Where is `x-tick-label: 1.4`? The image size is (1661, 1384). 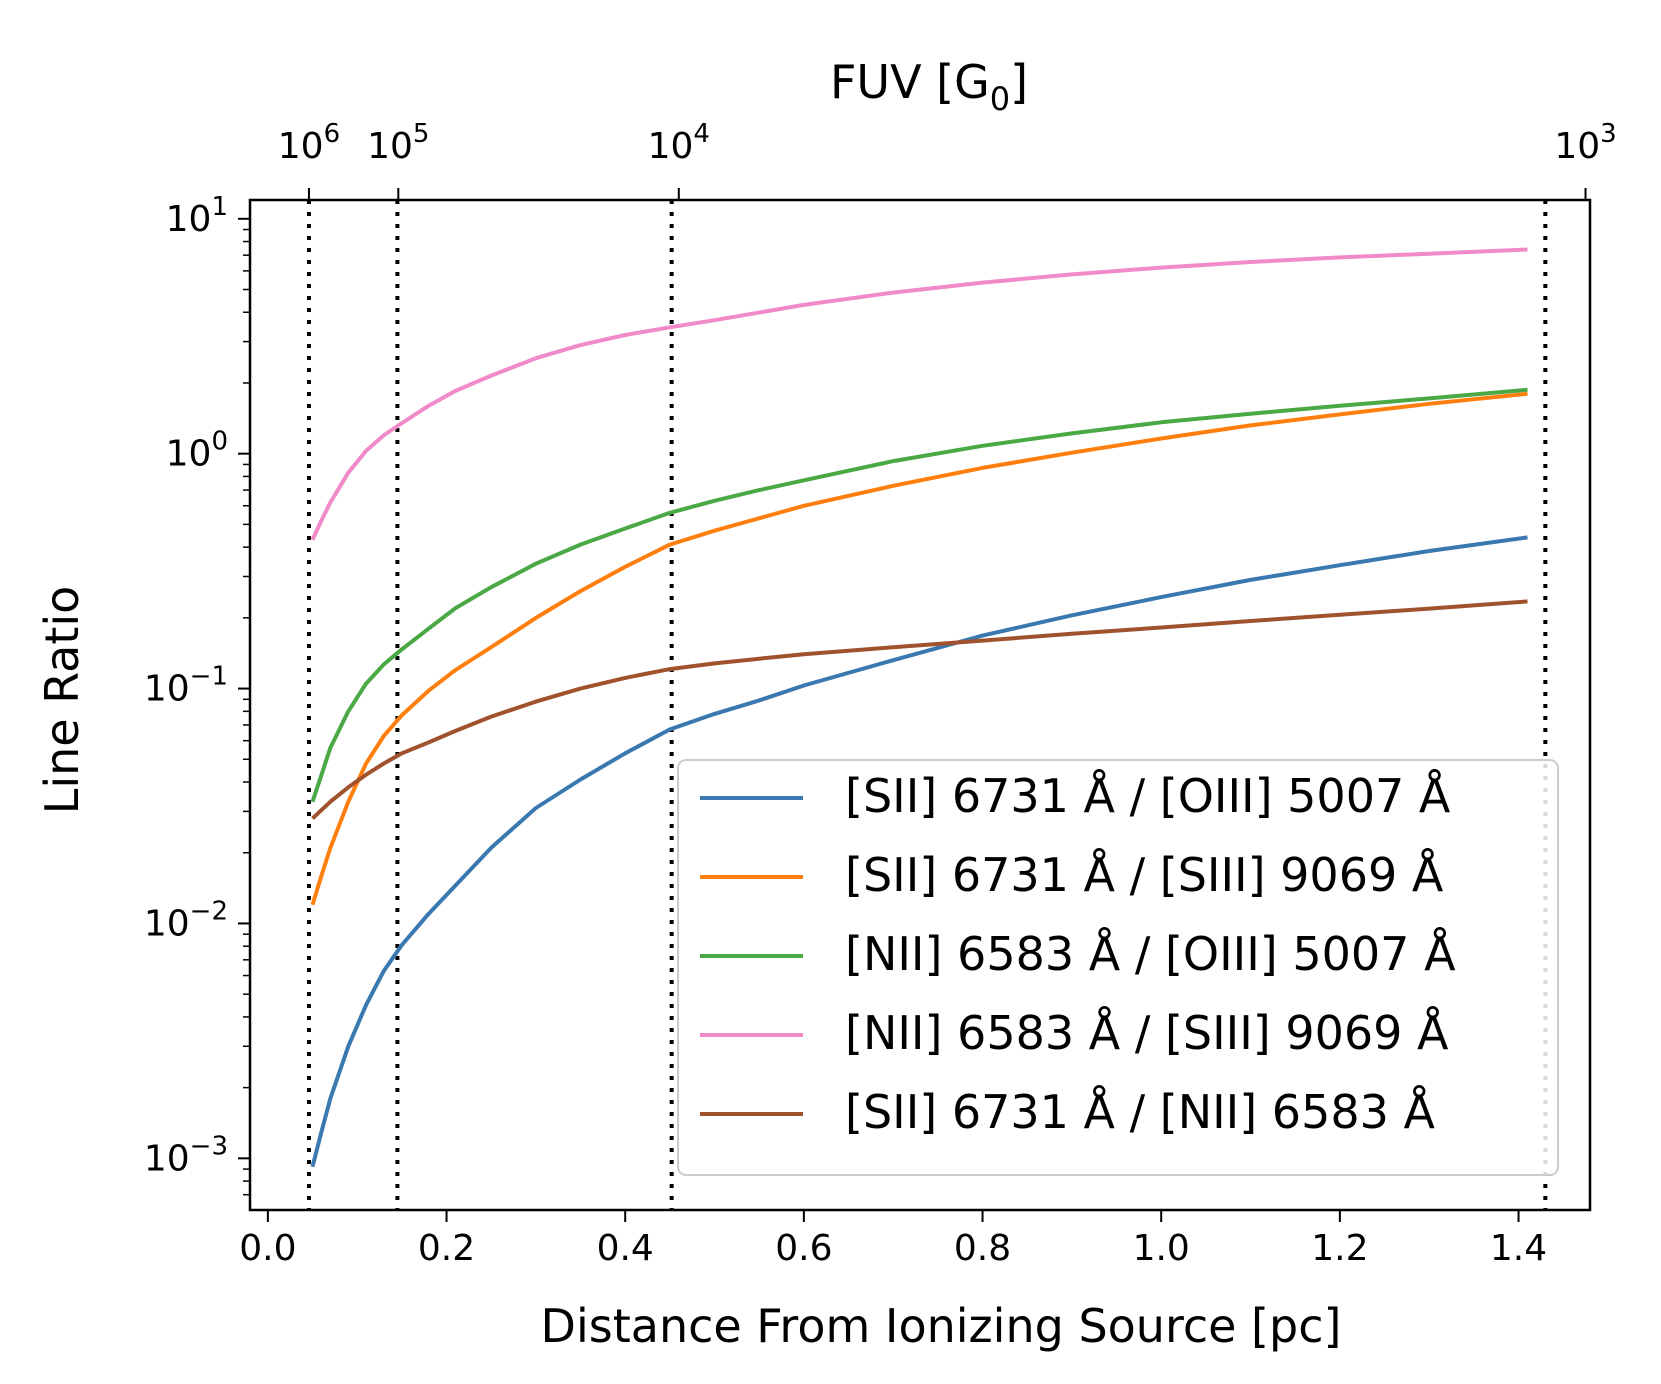 x-tick-label: 1.4 is located at coordinates (1518, 1248).